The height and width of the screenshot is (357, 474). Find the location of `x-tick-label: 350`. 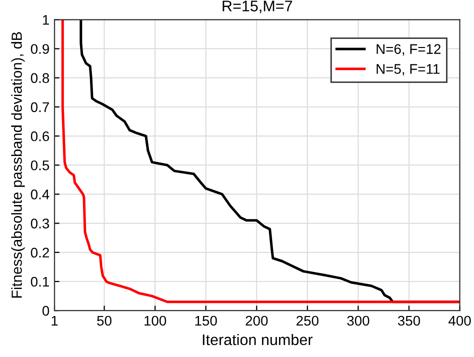

x-tick-label: 350 is located at coordinates (409, 321).